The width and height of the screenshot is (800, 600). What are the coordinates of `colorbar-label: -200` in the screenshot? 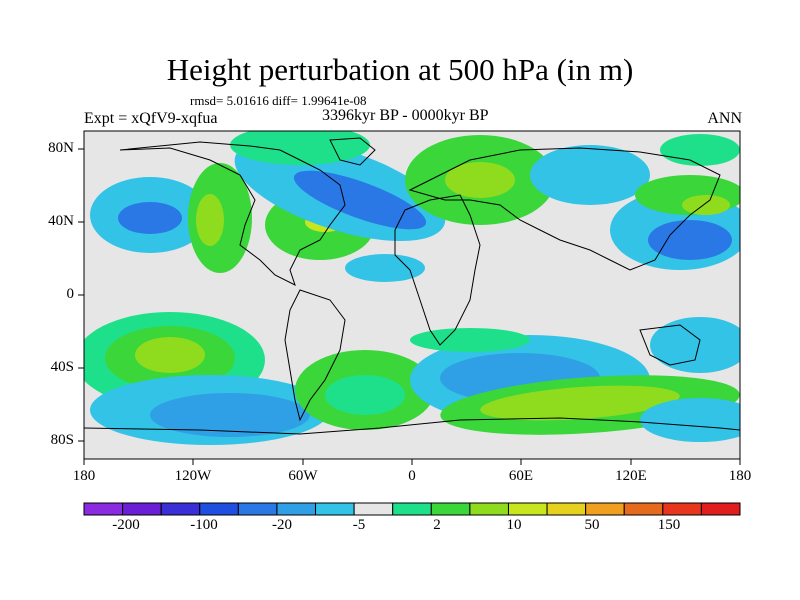 It's located at (126, 525).